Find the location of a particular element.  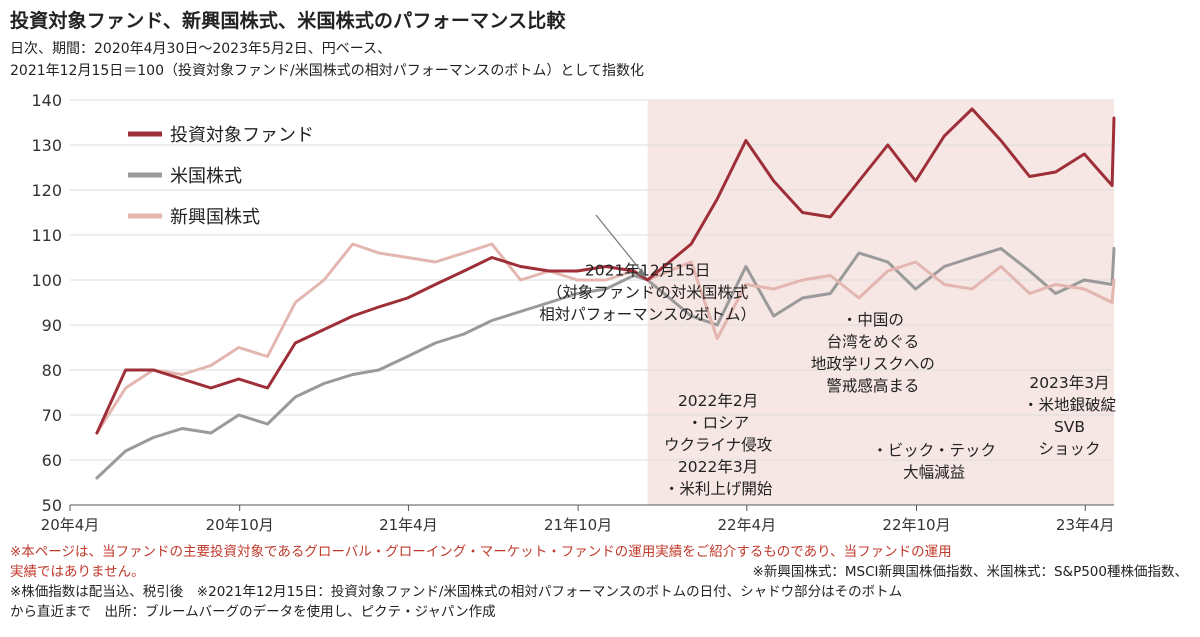

annotation-text: ・ビック・テック is located at coordinates (934, 451).